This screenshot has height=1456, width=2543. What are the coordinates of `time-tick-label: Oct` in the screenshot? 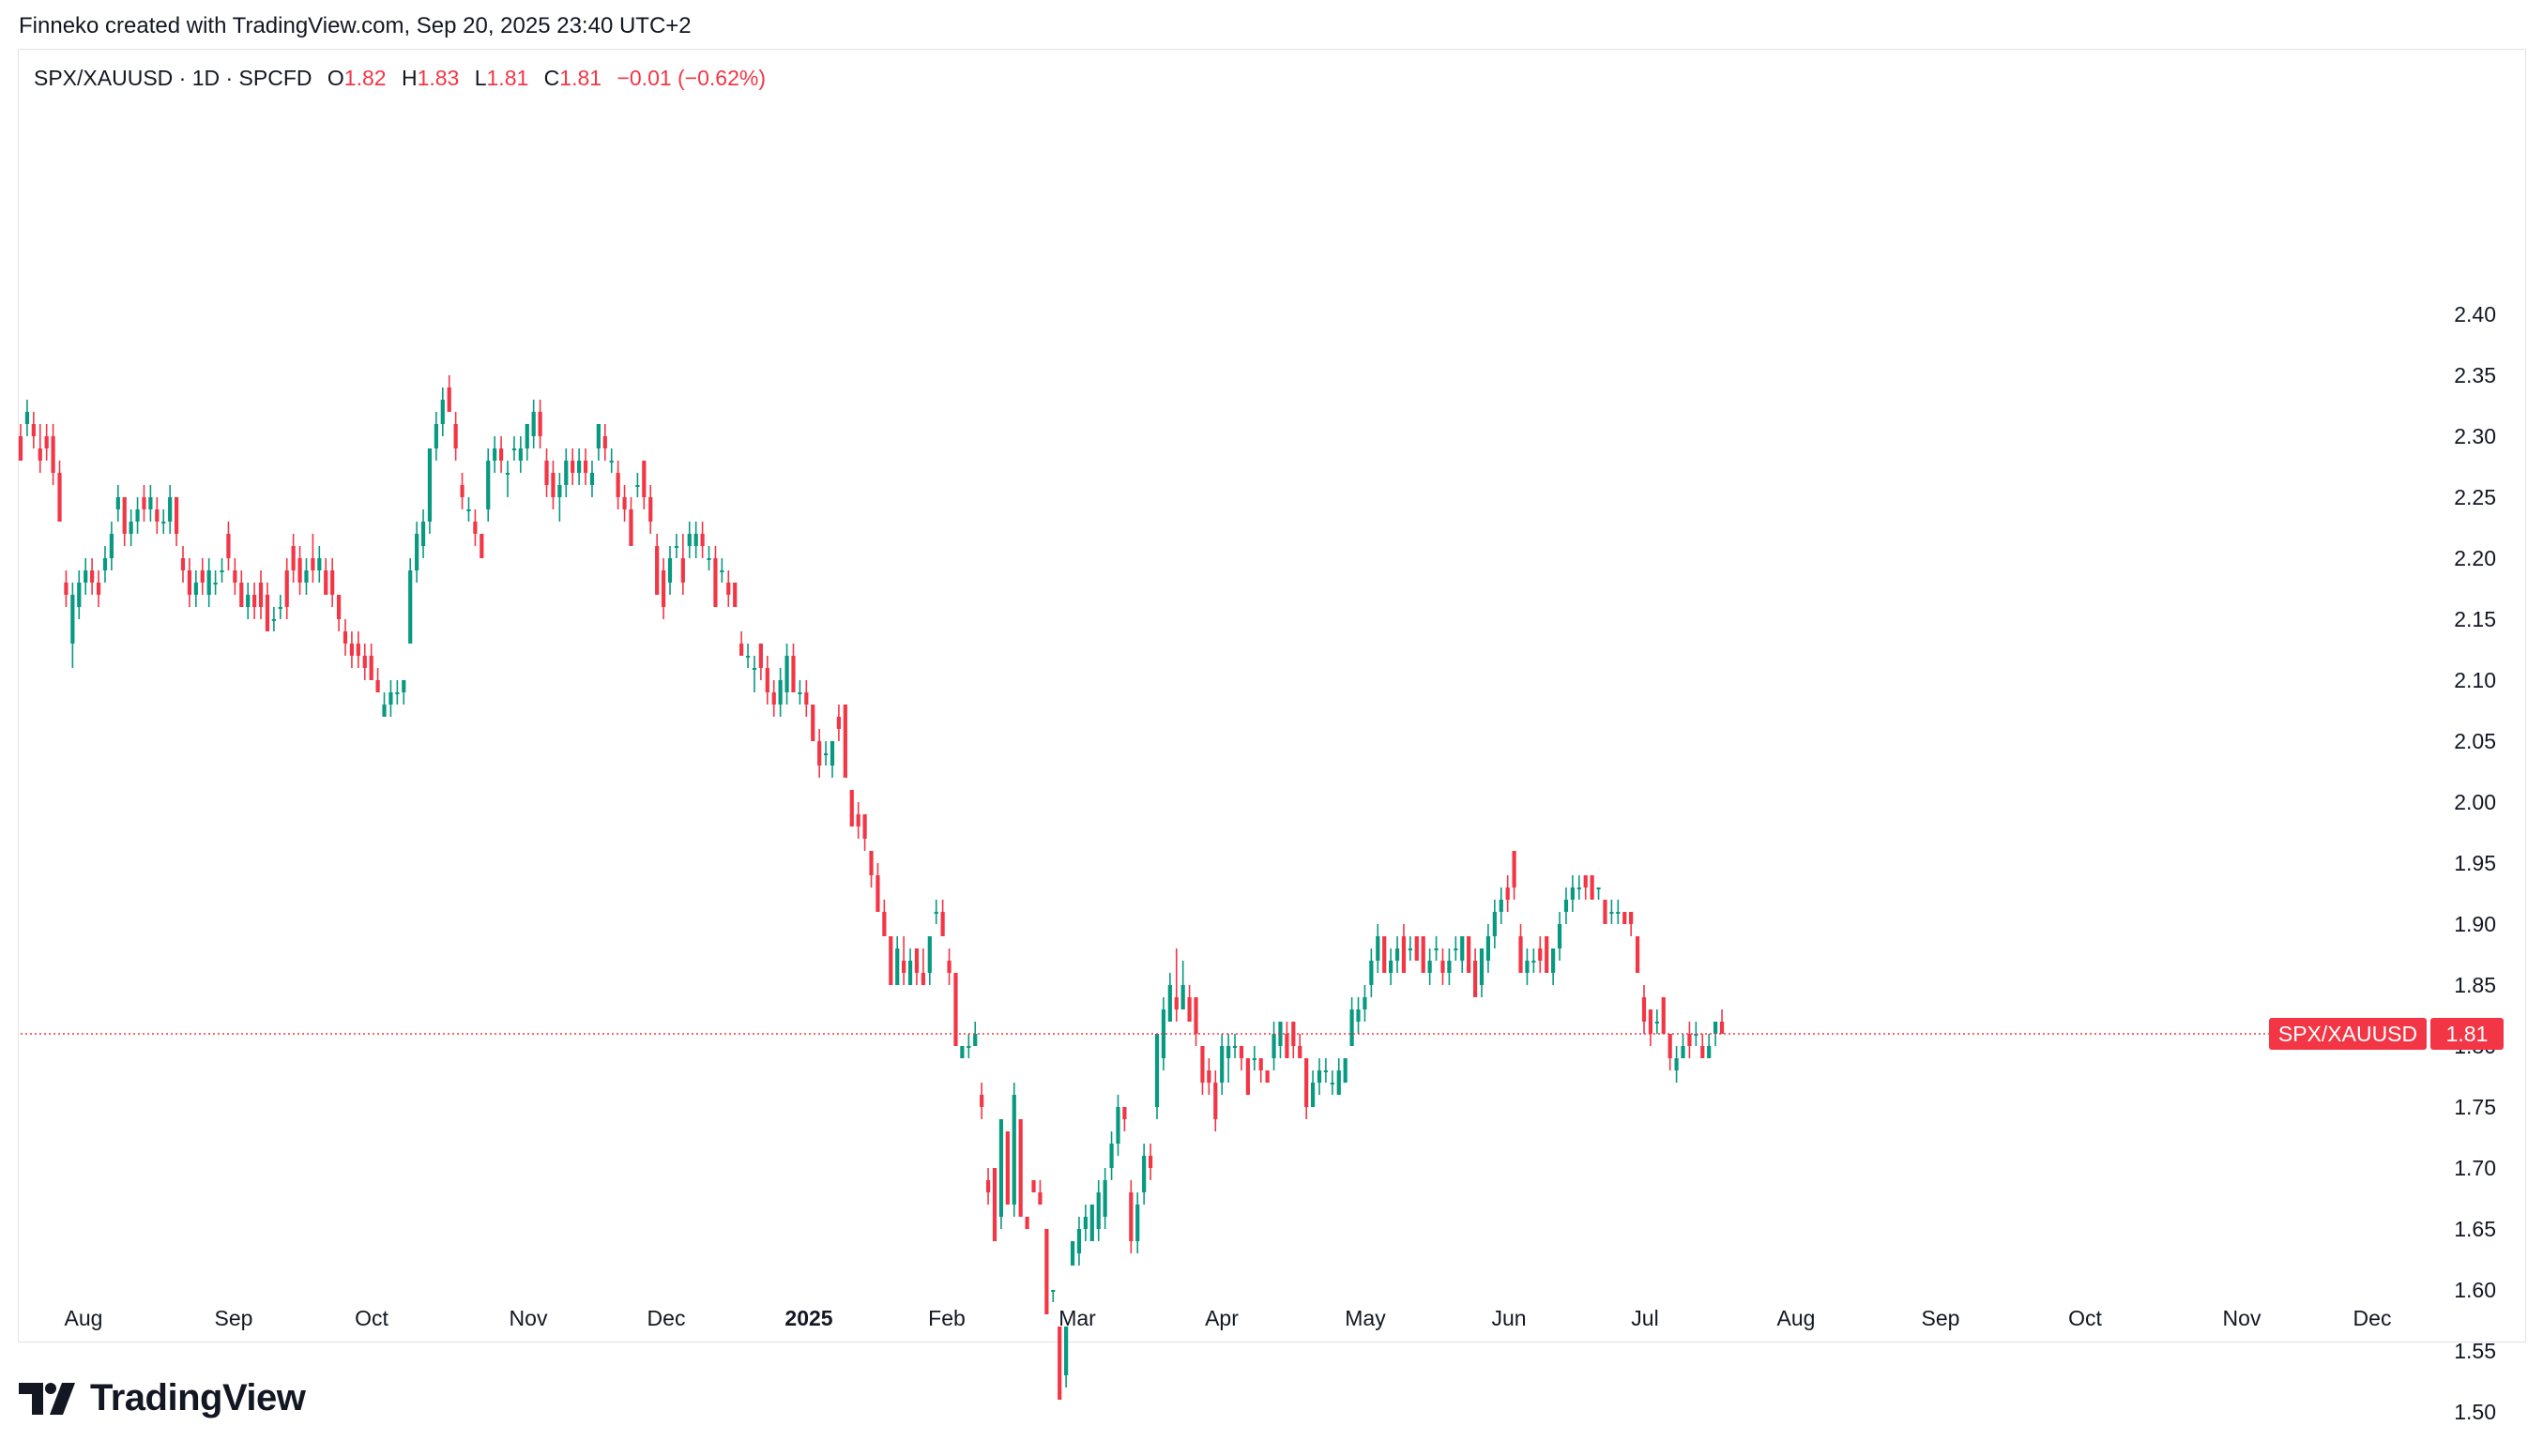 It's located at (371, 1318).